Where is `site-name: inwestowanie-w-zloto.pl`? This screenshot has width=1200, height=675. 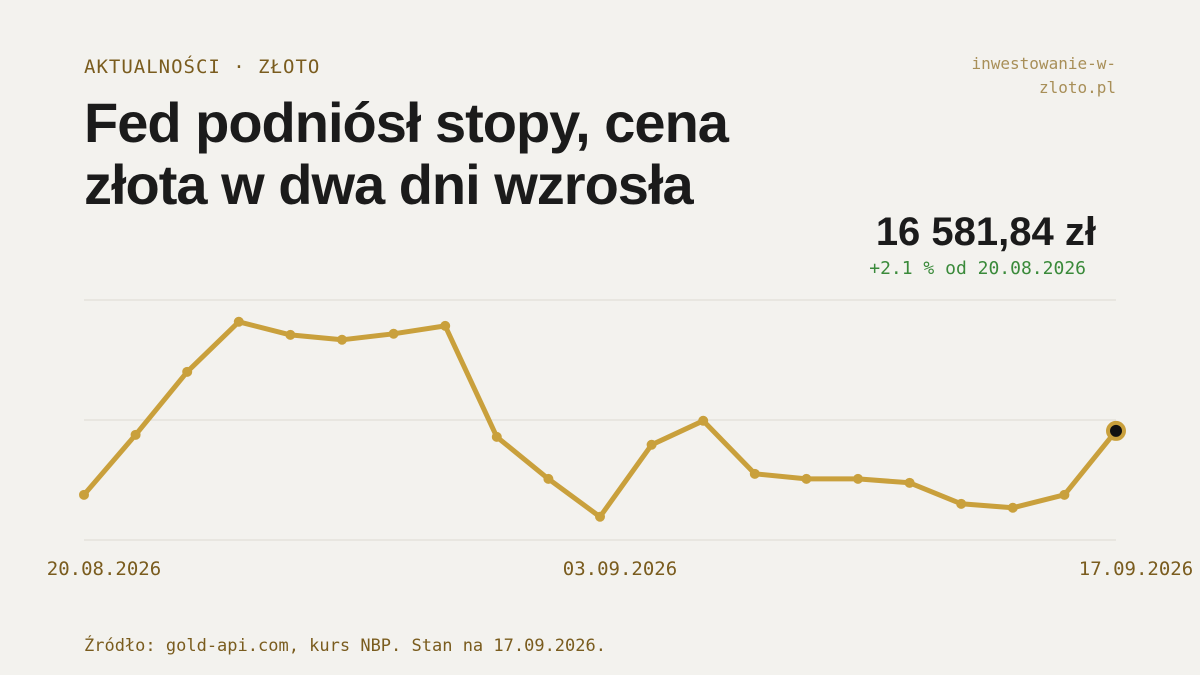 site-name: inwestowanie-w-zloto.pl is located at coordinates (1044, 75).